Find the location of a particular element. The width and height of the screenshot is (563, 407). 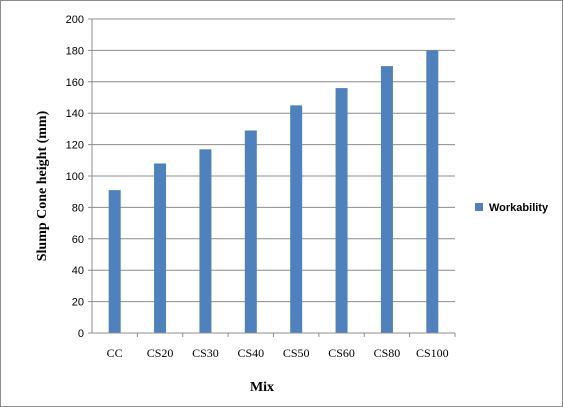

bar-cc is located at coordinates (114, 261).